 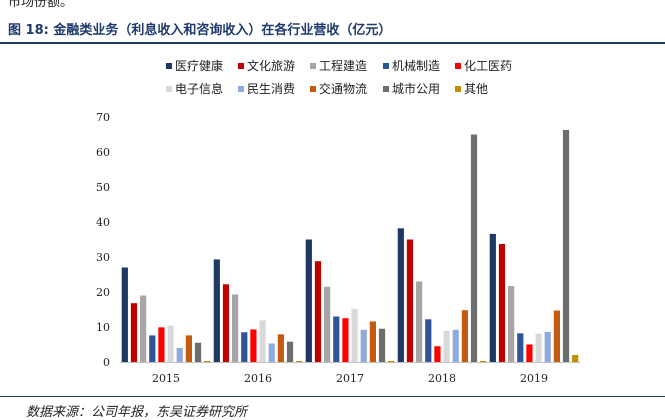 What do you see at coordinates (442, 378) in the screenshot?
I see `x-tick-label: 2018` at bounding box center [442, 378].